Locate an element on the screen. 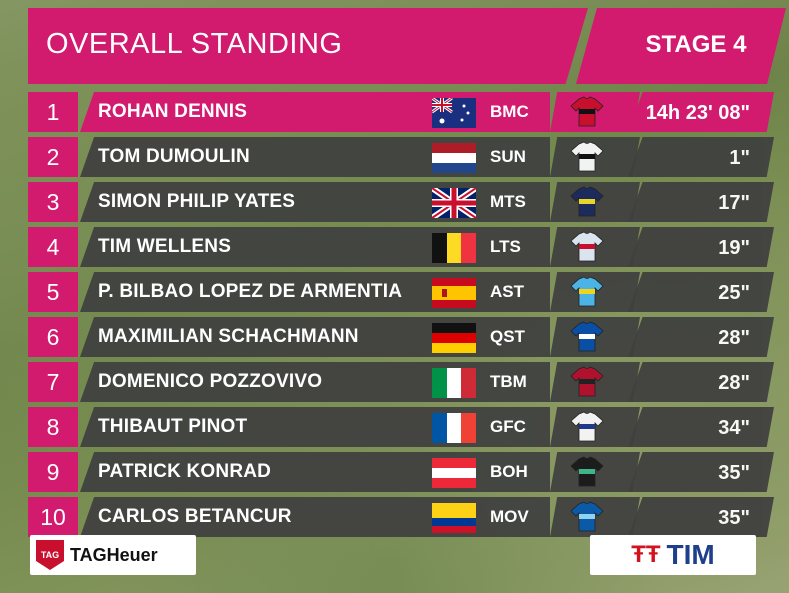 Image resolution: width=789 pixels, height=593 pixels. team-code: QST is located at coordinates (507, 336).